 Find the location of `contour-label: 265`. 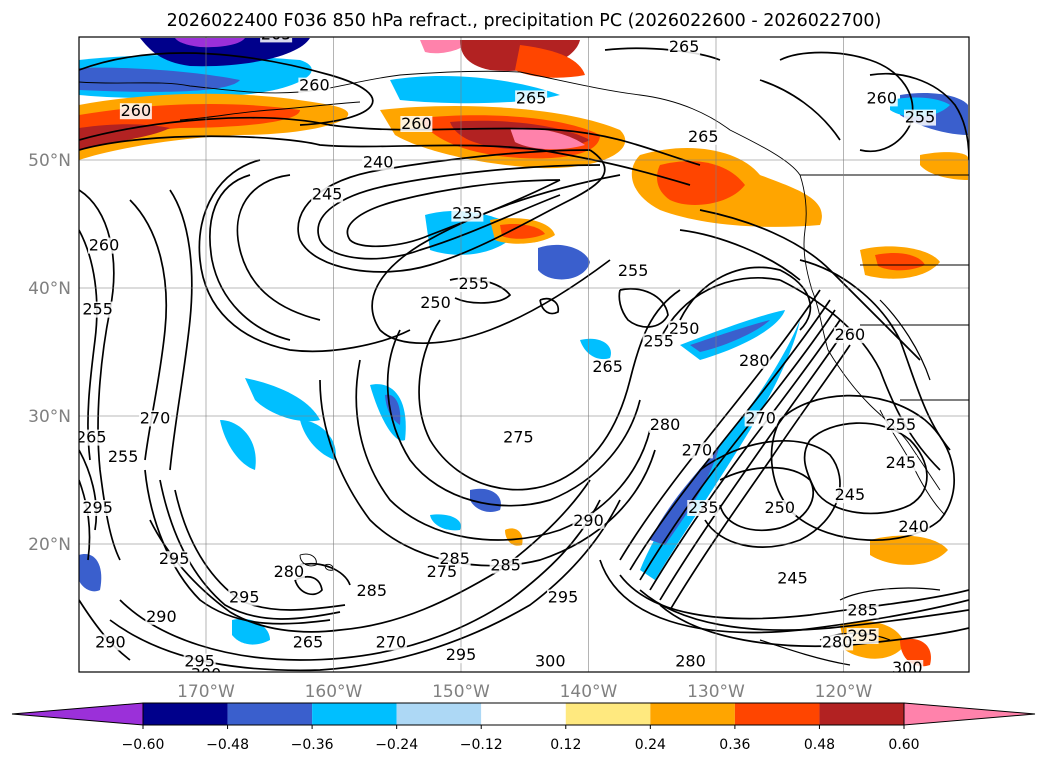

contour-label: 265 is located at coordinates (684, 46).